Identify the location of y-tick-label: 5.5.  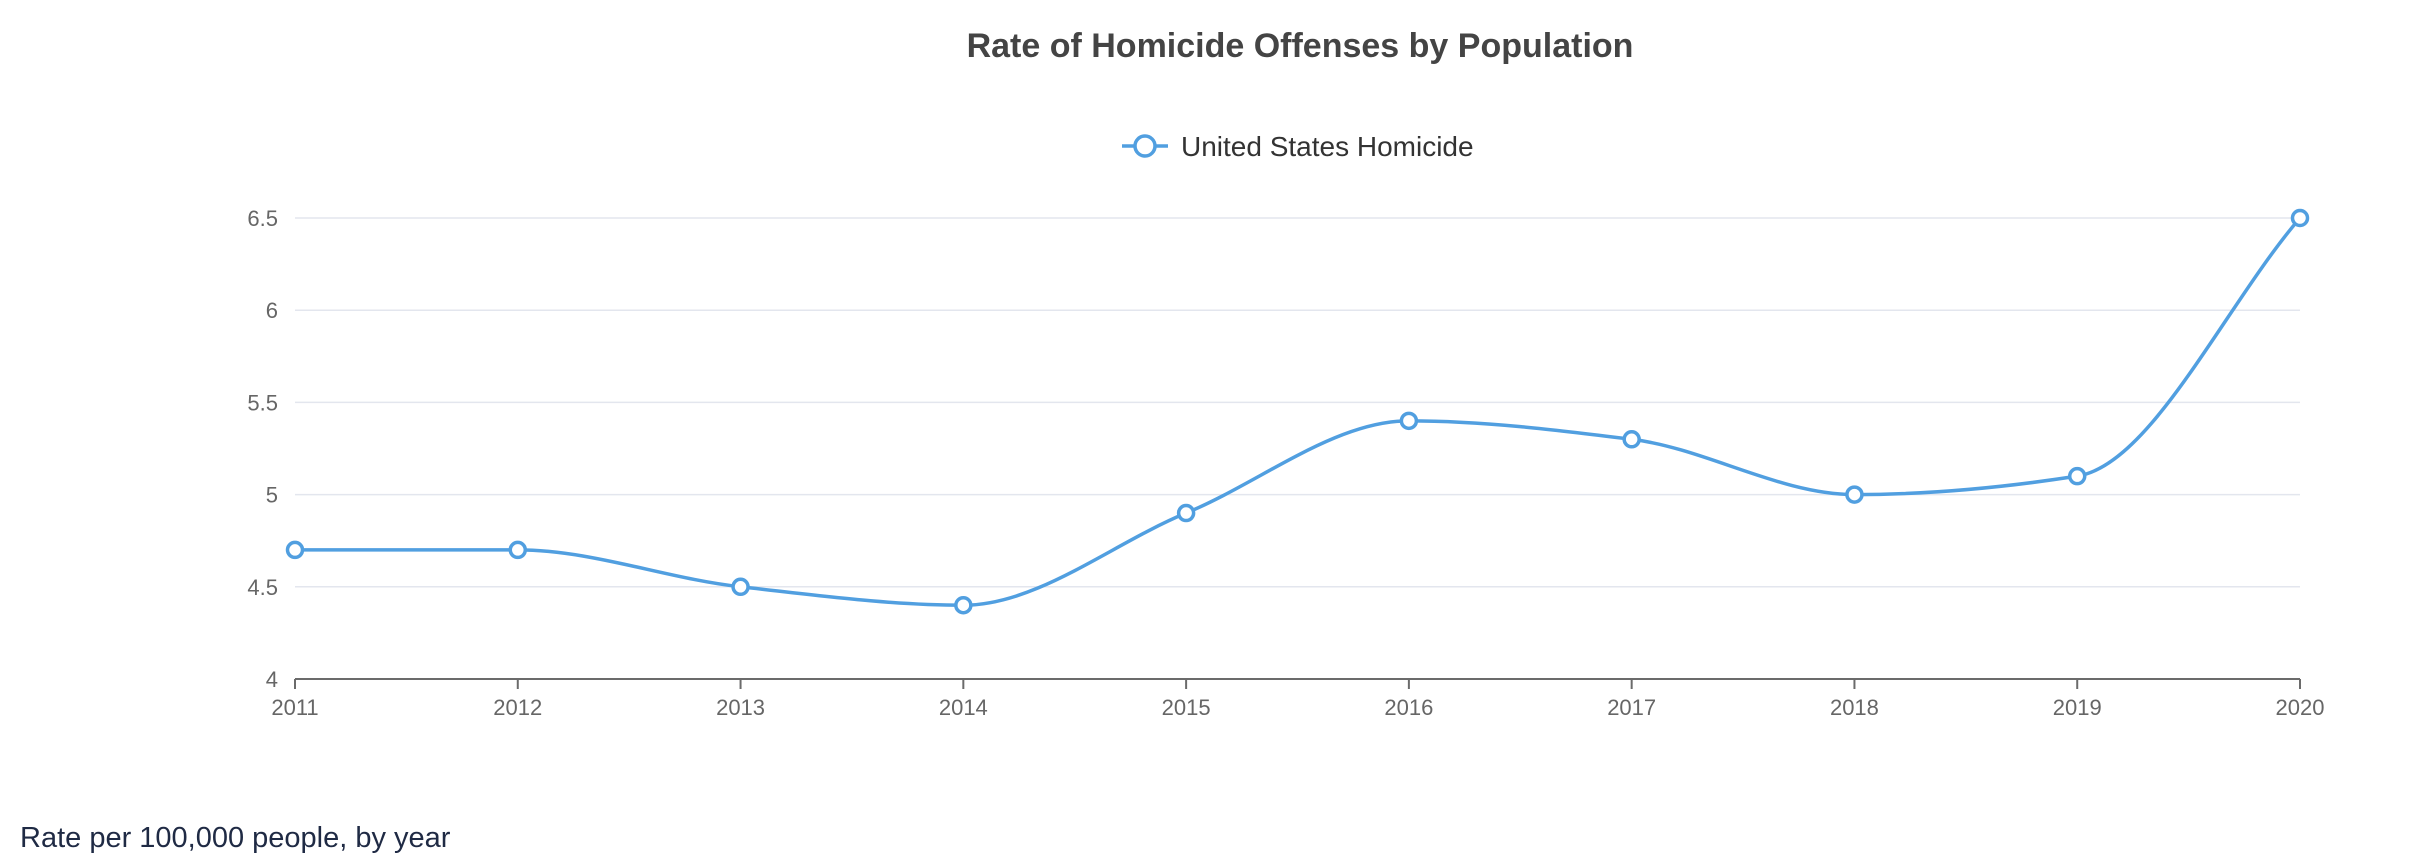
(262, 402).